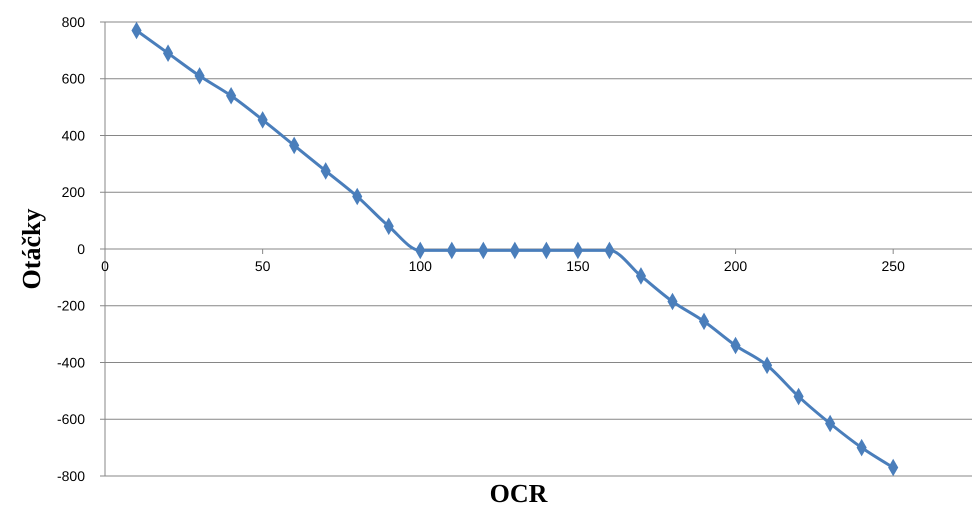  I want to click on y-tick-label: 600, so click(74, 78).